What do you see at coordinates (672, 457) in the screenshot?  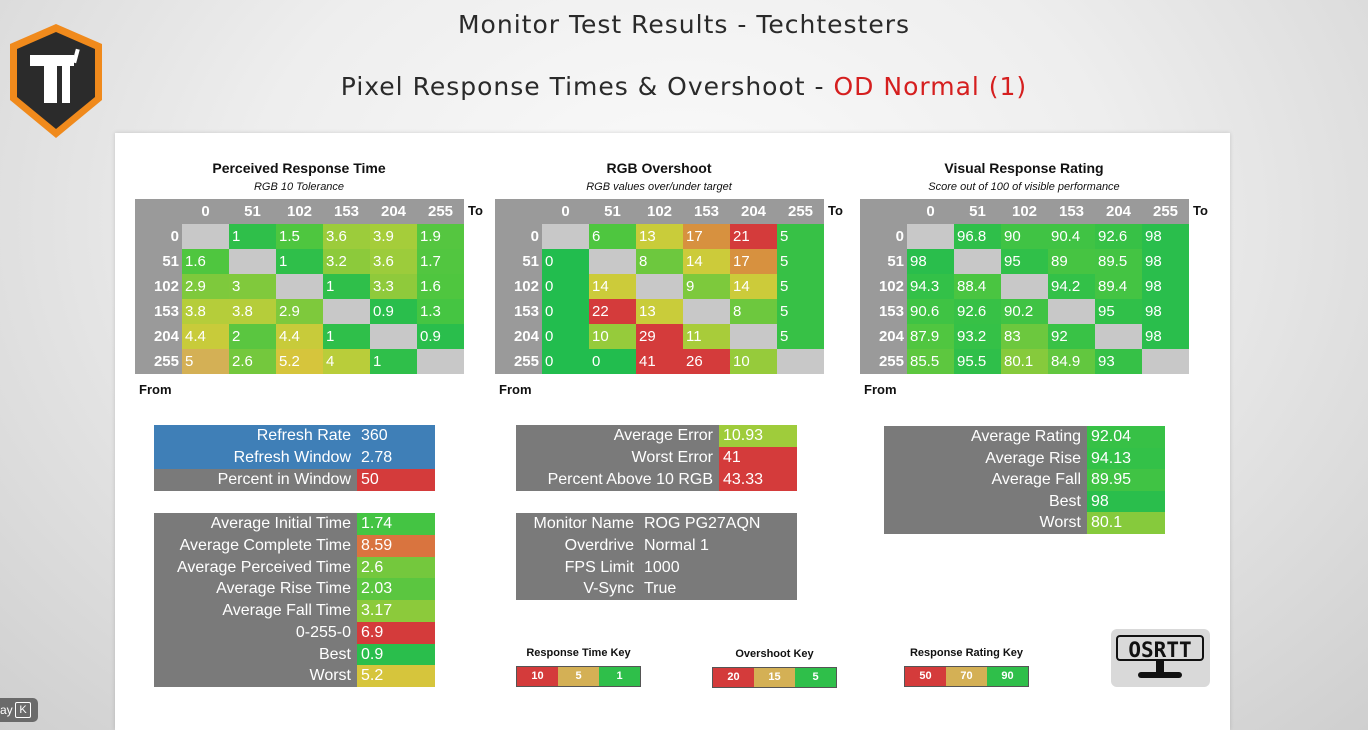 I see `summary-label: Worst Error` at bounding box center [672, 457].